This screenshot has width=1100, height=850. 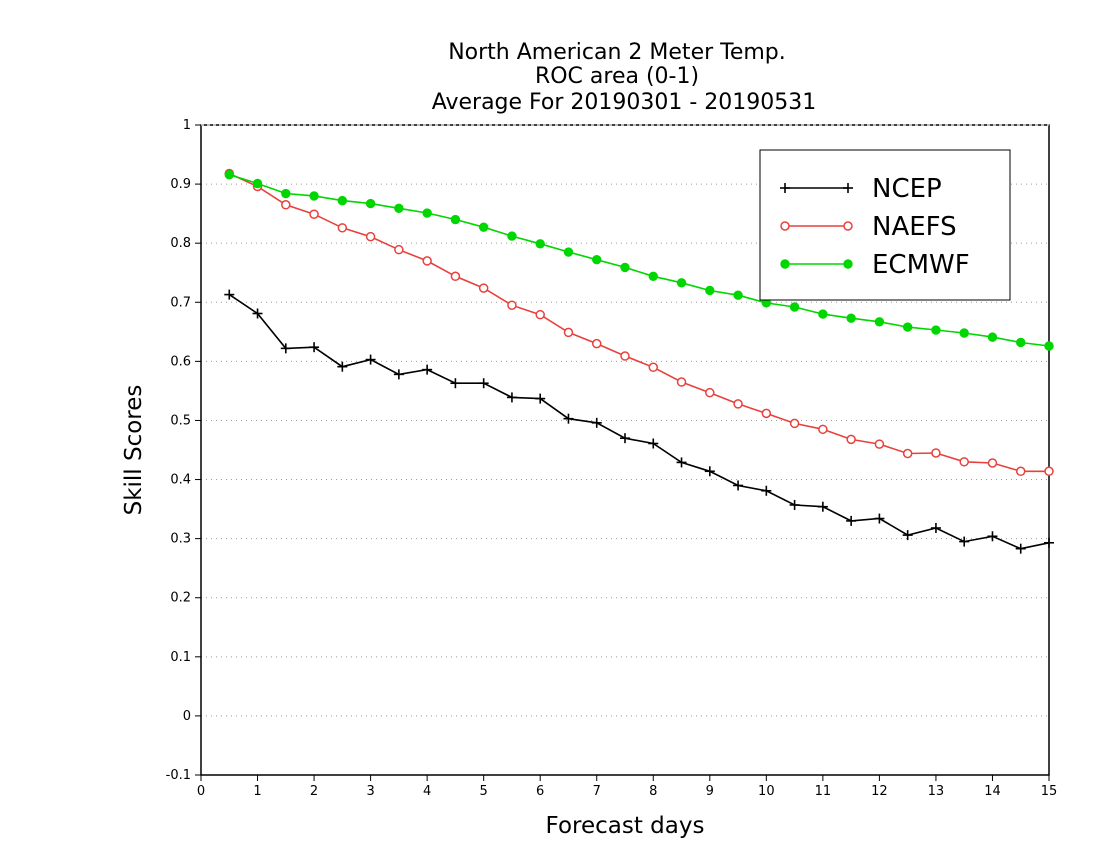 What do you see at coordinates (992, 791) in the screenshot?
I see `x-tick-label: 14` at bounding box center [992, 791].